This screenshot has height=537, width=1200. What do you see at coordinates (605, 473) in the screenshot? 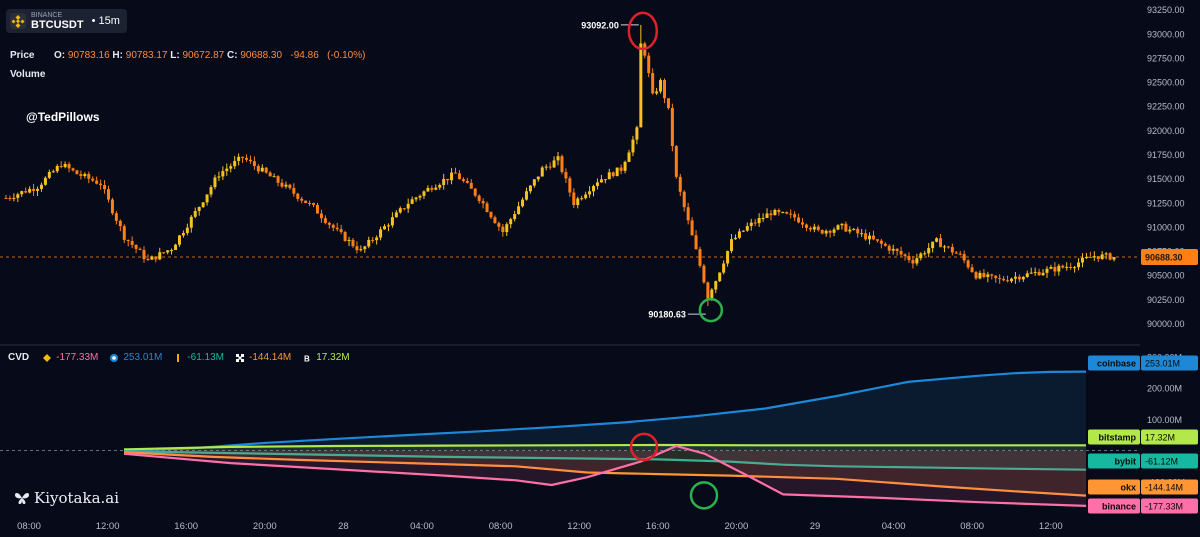
I see `cvd-area-okx` at bounding box center [605, 473].